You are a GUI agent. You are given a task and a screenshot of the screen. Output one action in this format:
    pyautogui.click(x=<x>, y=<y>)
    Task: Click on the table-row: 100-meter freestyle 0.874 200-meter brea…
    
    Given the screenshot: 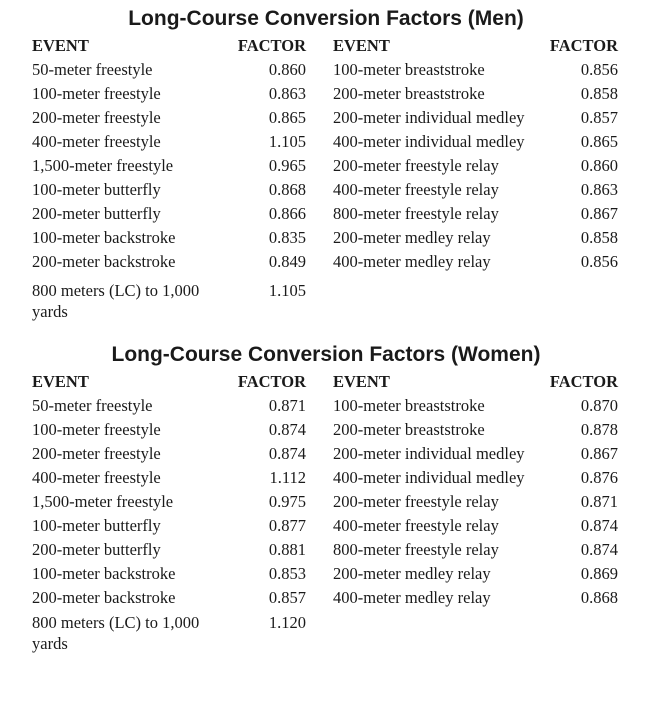 What is the action you would take?
    pyautogui.click(x=326, y=430)
    